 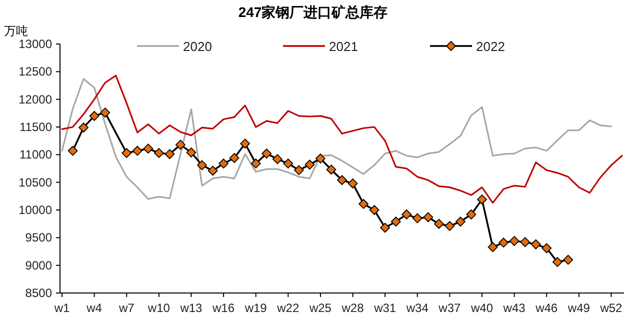 I want to click on x-tick-label: w10, so click(x=158, y=308).